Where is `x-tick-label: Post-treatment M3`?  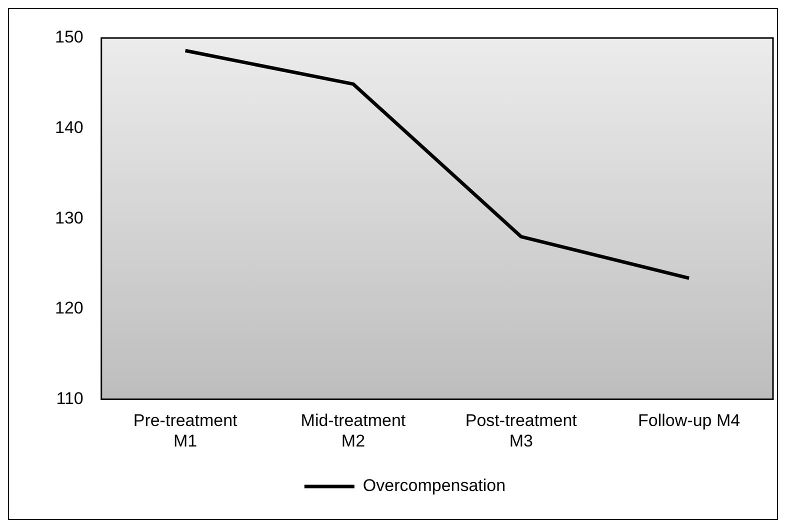
x-tick-label: Post-treatment M3 is located at coordinates (521, 430).